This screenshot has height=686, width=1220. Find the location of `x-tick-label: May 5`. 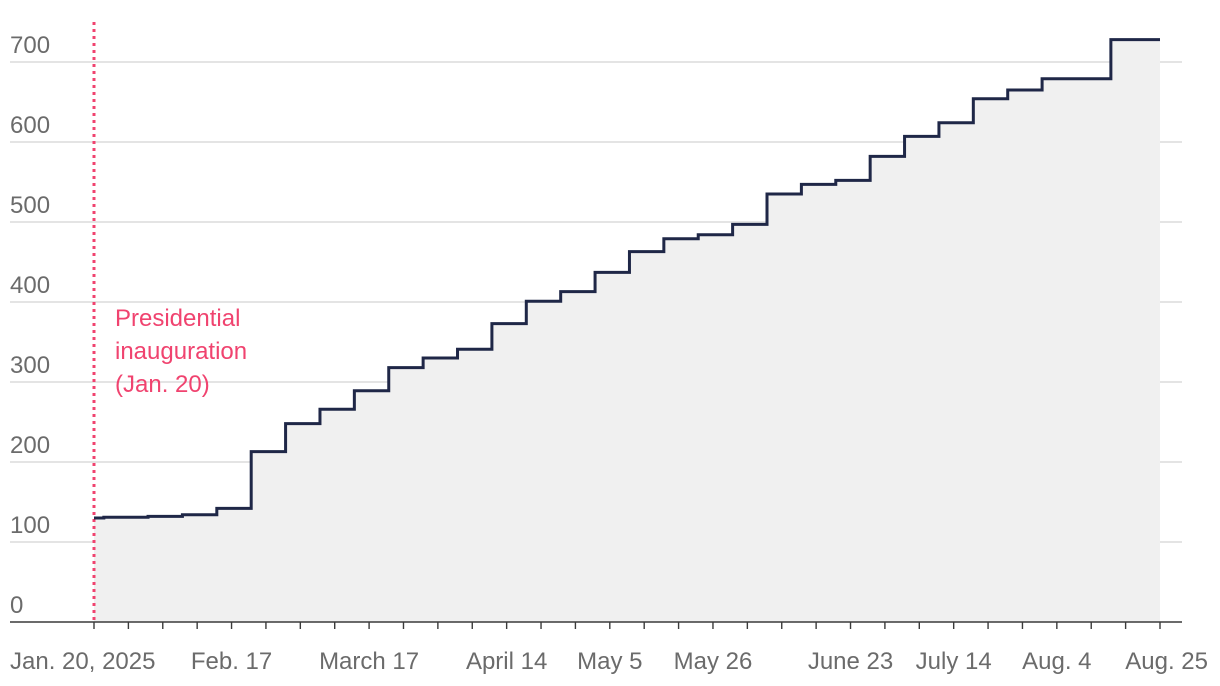

x-tick-label: May 5 is located at coordinates (609, 661).